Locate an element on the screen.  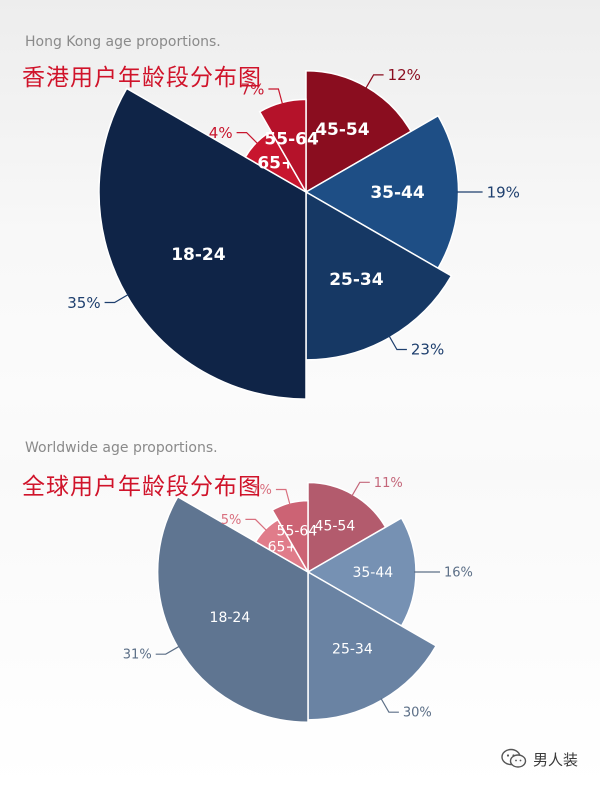
chart-subtitle-world: Worldwide age proportions. is located at coordinates (121, 448).